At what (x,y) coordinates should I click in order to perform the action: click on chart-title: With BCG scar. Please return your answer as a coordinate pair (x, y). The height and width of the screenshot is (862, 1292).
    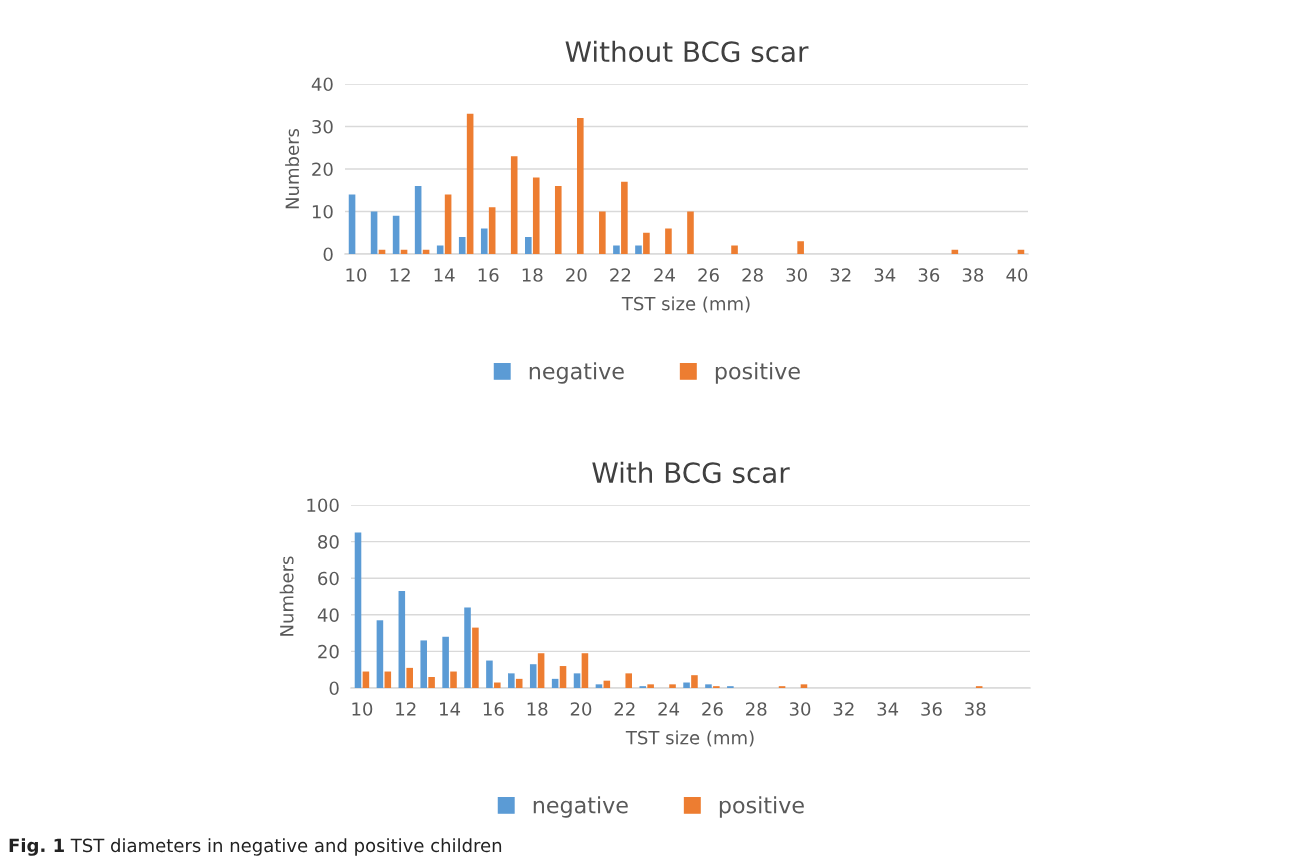
    Looking at the image, I should click on (691, 472).